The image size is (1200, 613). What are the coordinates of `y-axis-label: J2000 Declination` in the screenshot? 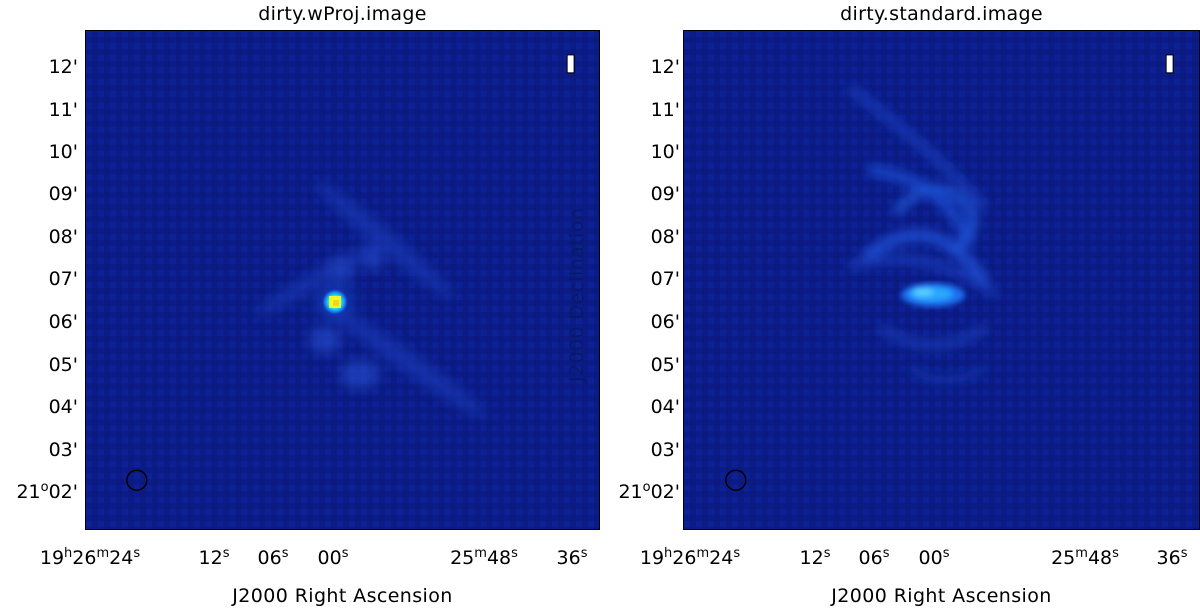 It's located at (577, 294).